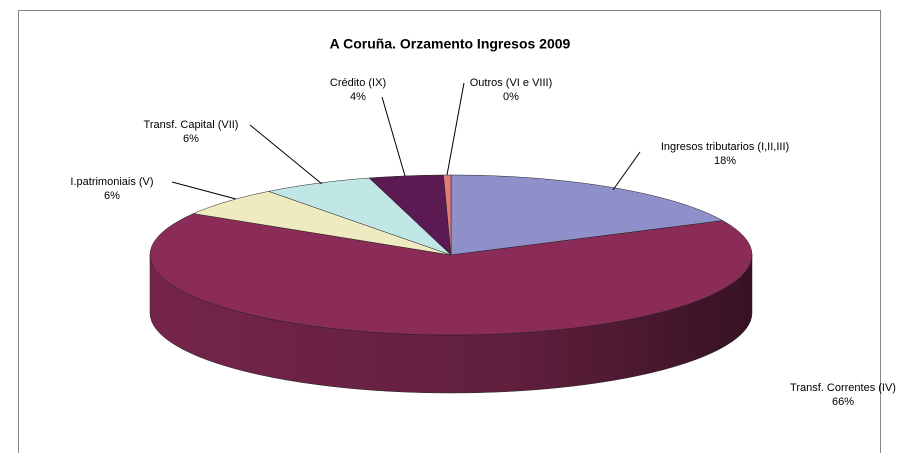 This screenshot has width=899, height=453. I want to click on slice-value-label: 4%, so click(358, 97).